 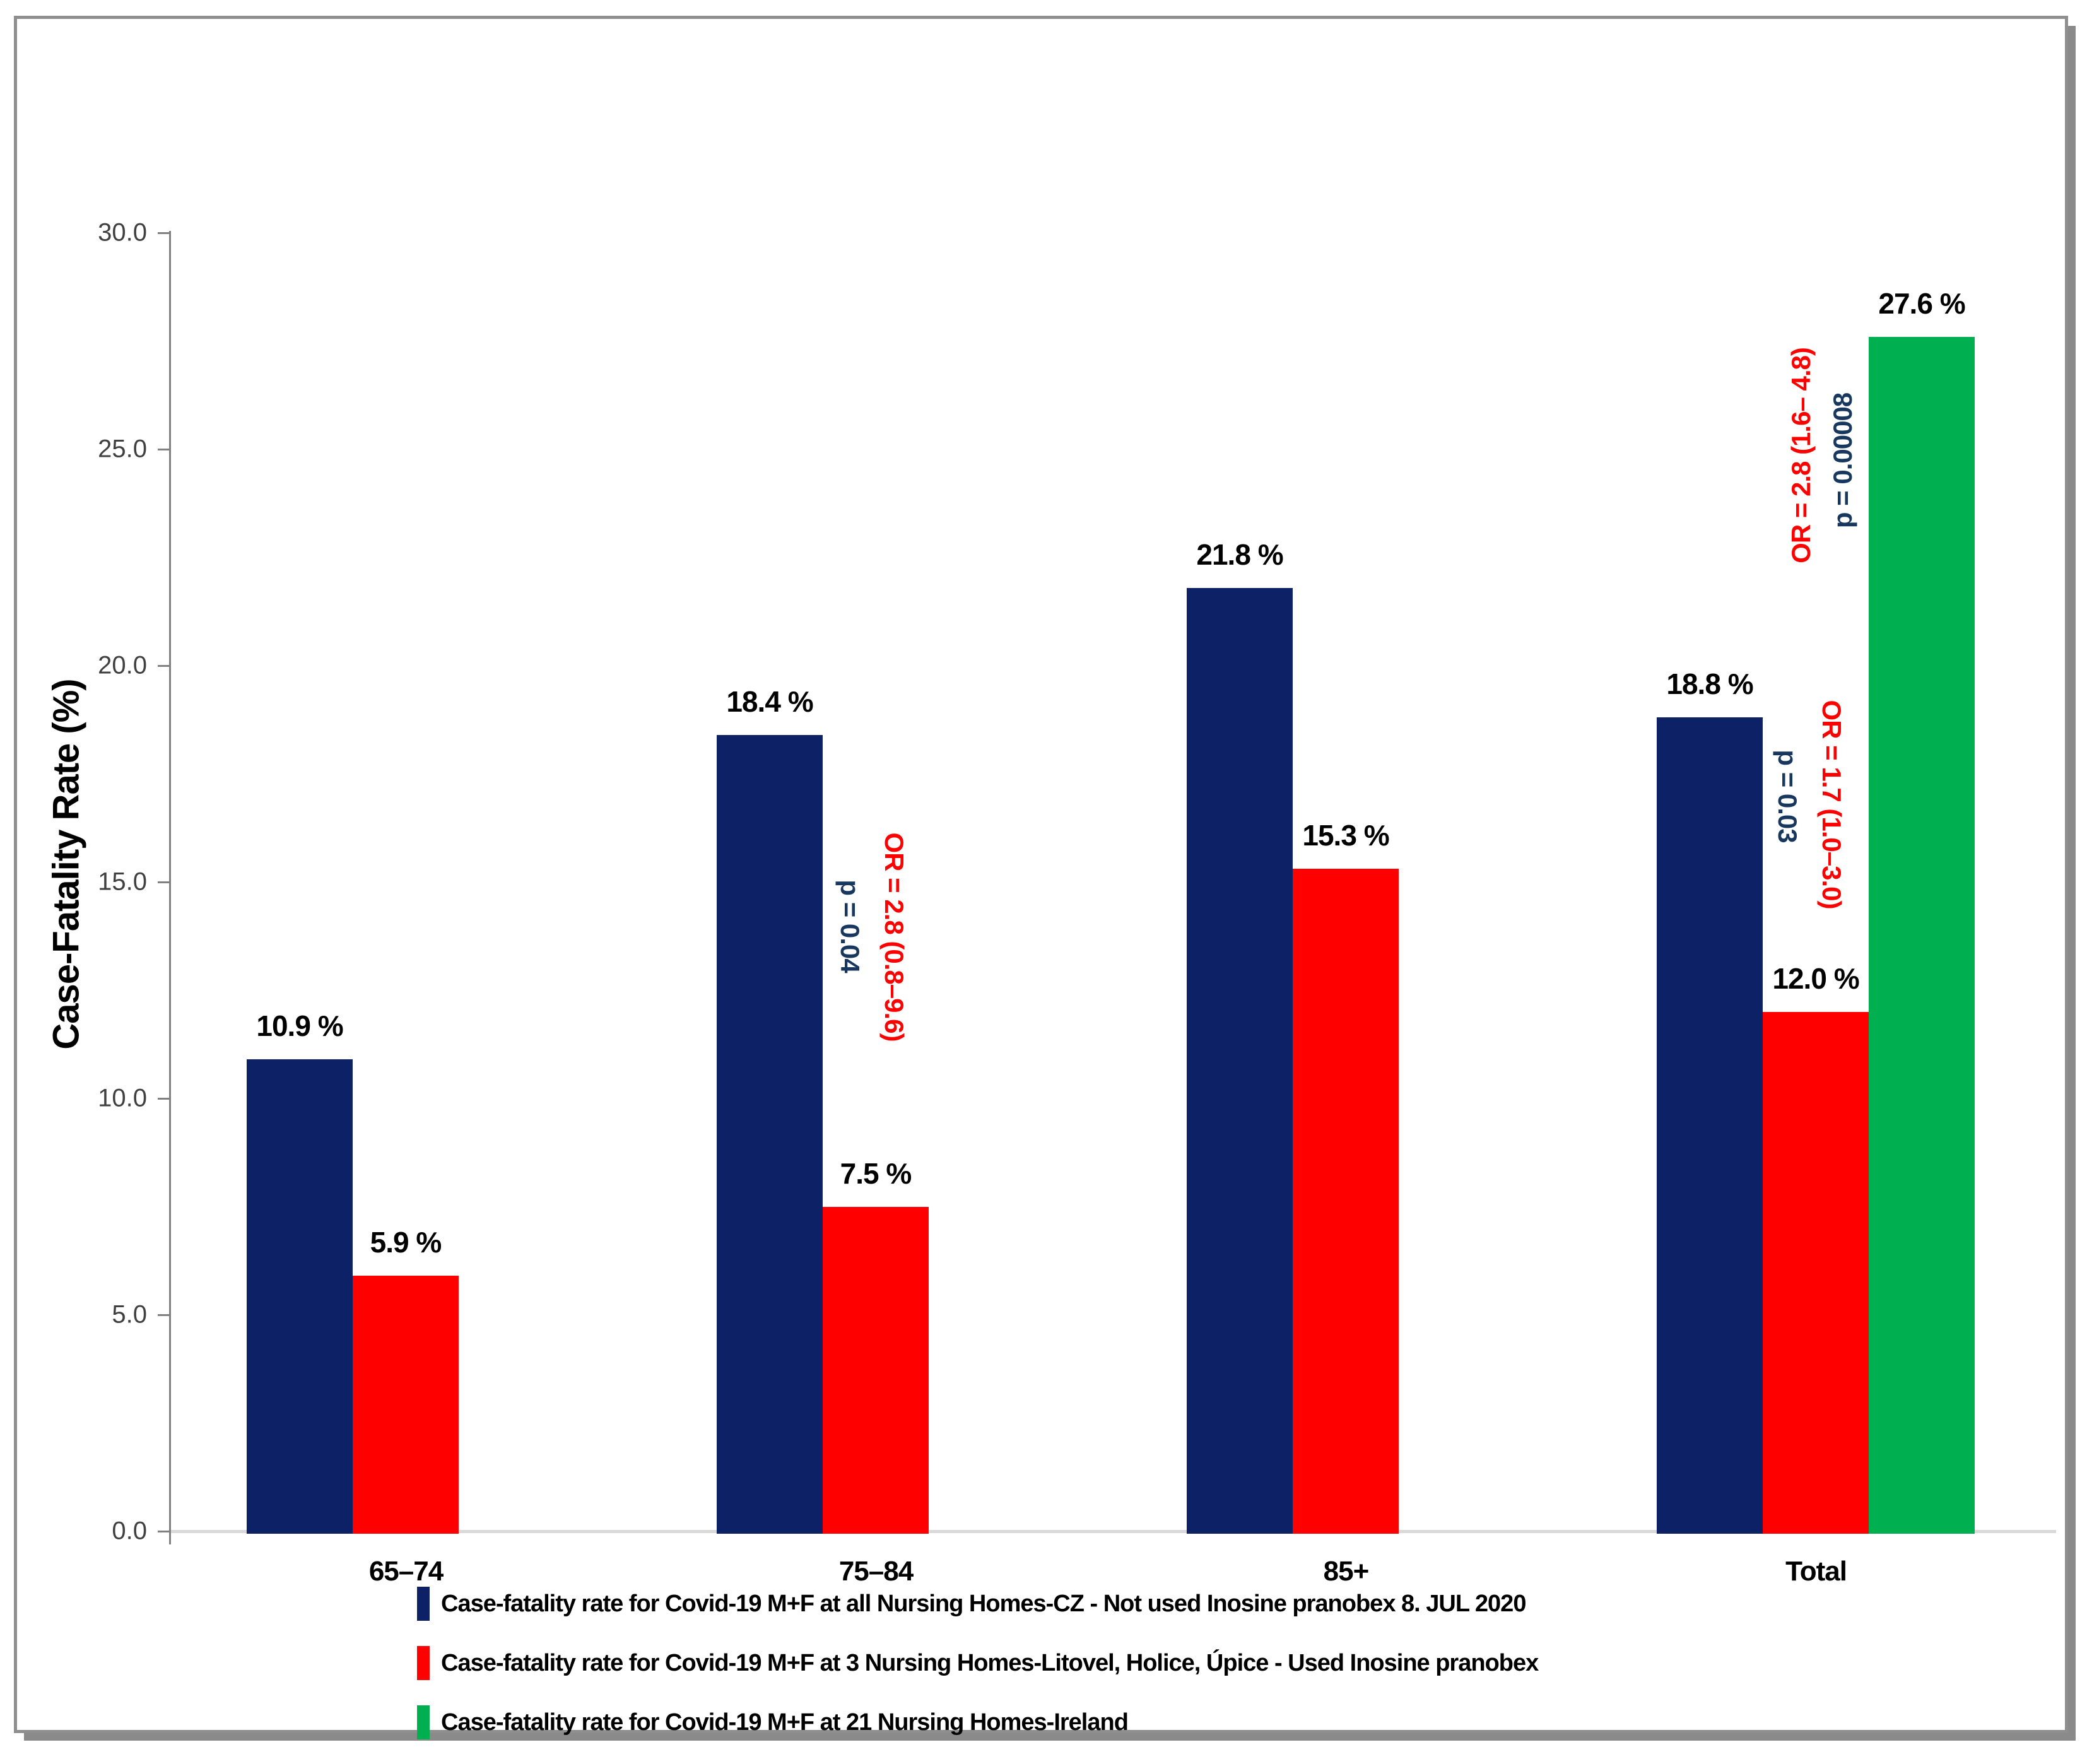 What do you see at coordinates (770, 1134) in the screenshot?
I see `bar-cz-not-used-inosine-75–84` at bounding box center [770, 1134].